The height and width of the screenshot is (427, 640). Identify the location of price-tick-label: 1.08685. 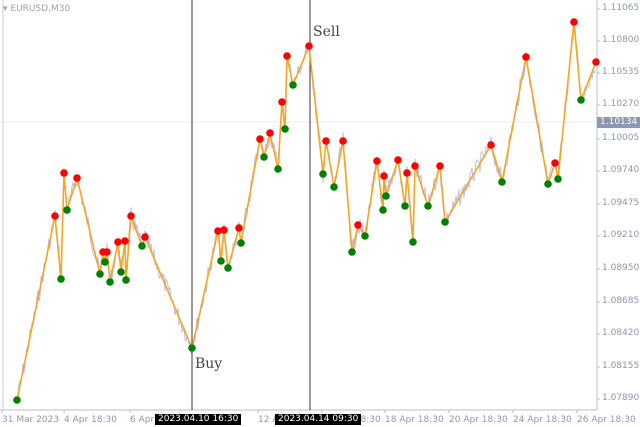
(621, 301).